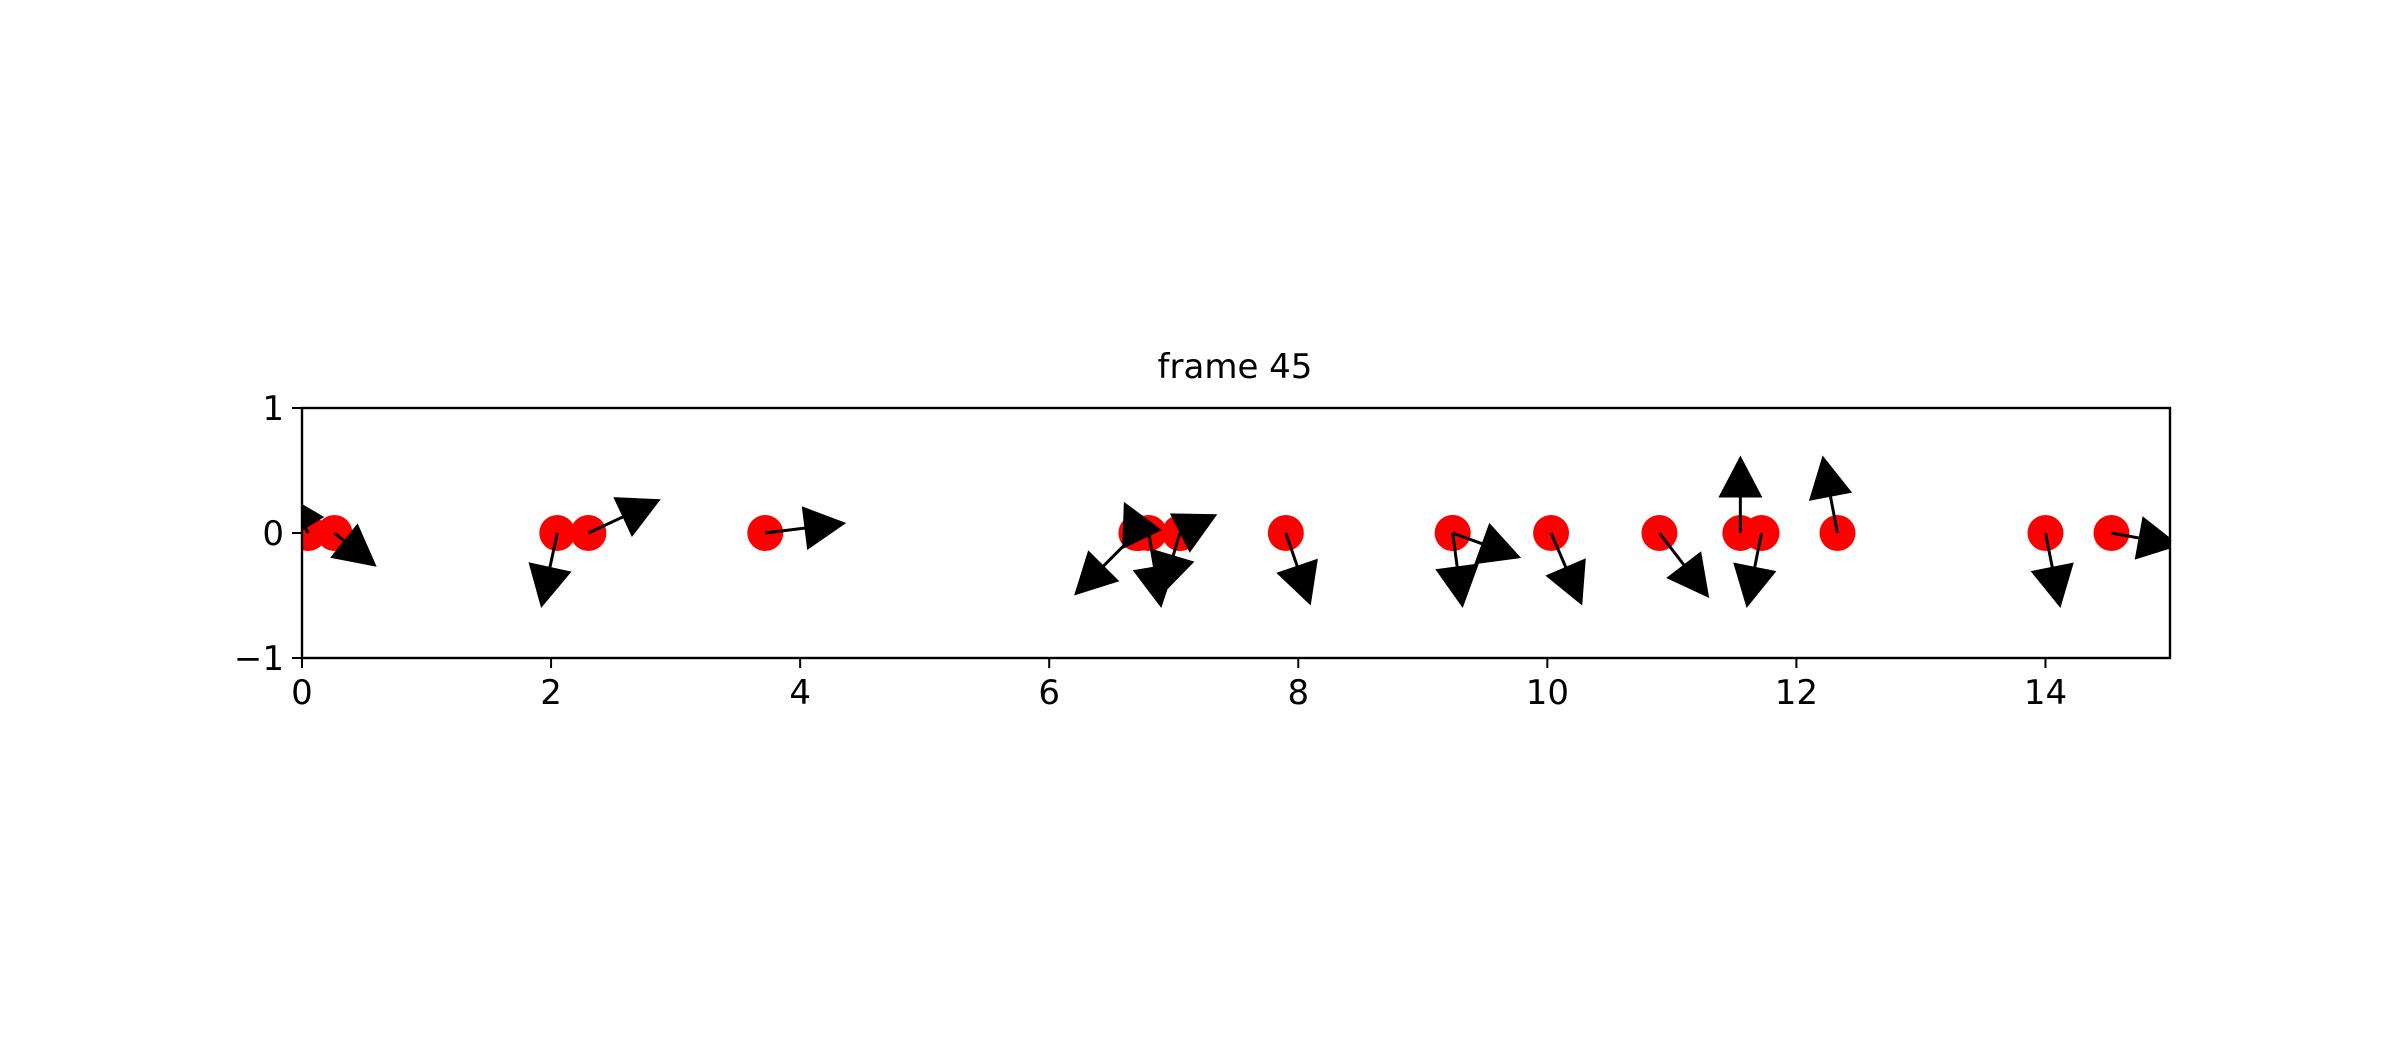 The height and width of the screenshot is (1050, 2400). Describe the element at coordinates (1298, 693) in the screenshot. I see `x-tick-label: 8` at that location.